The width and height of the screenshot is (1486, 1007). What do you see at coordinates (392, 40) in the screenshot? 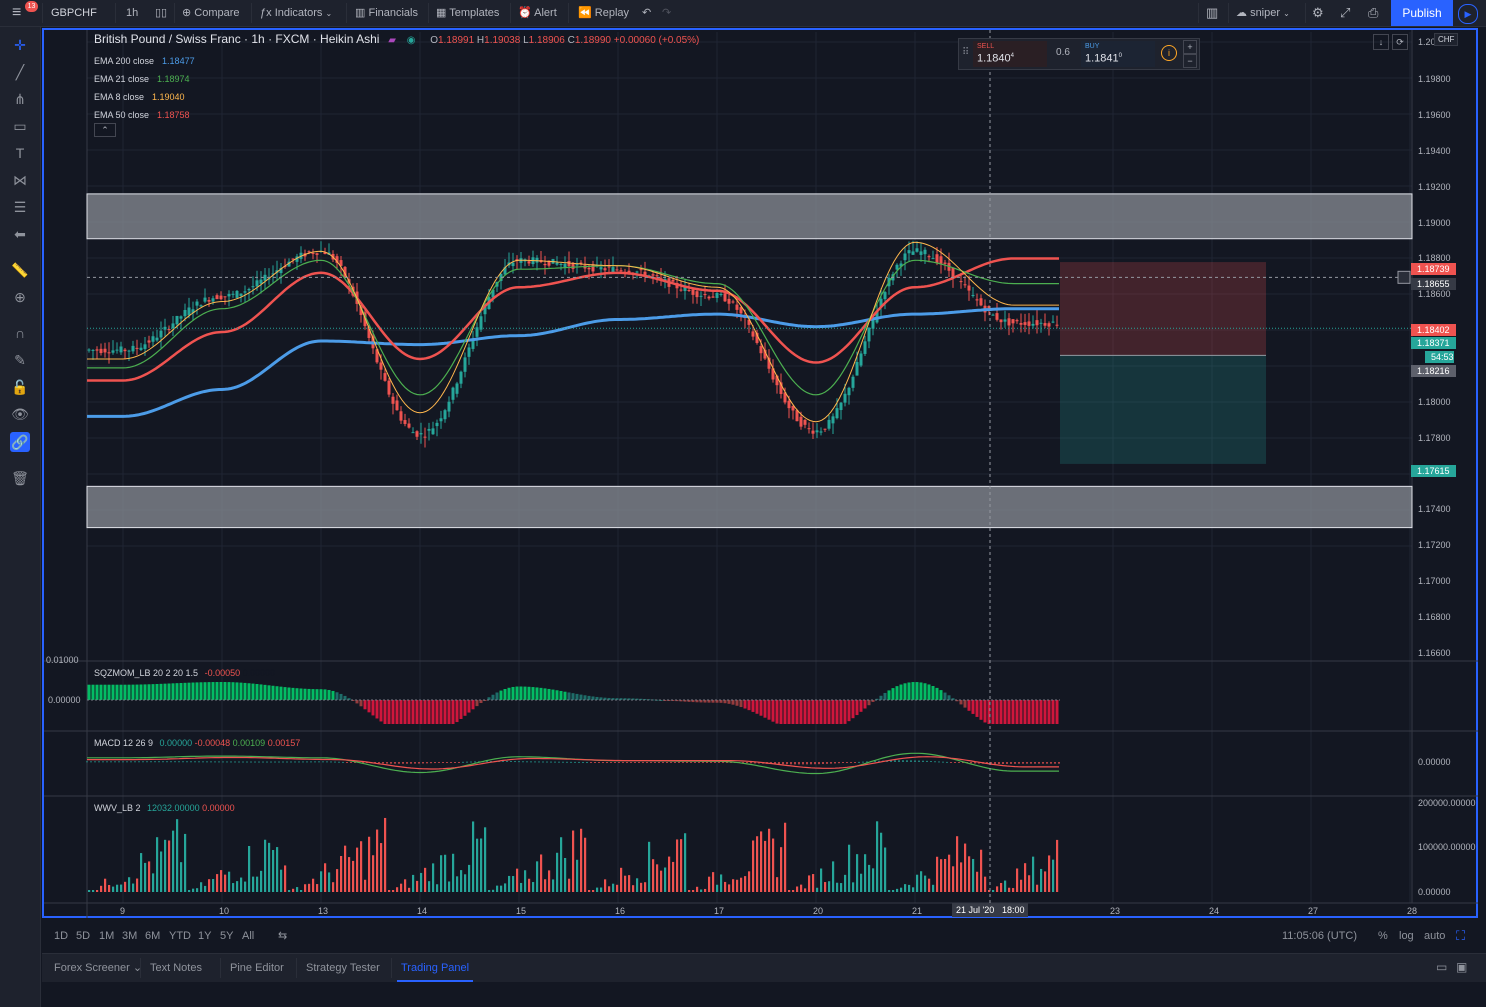
I see `flag-icon: ▰` at bounding box center [392, 40].